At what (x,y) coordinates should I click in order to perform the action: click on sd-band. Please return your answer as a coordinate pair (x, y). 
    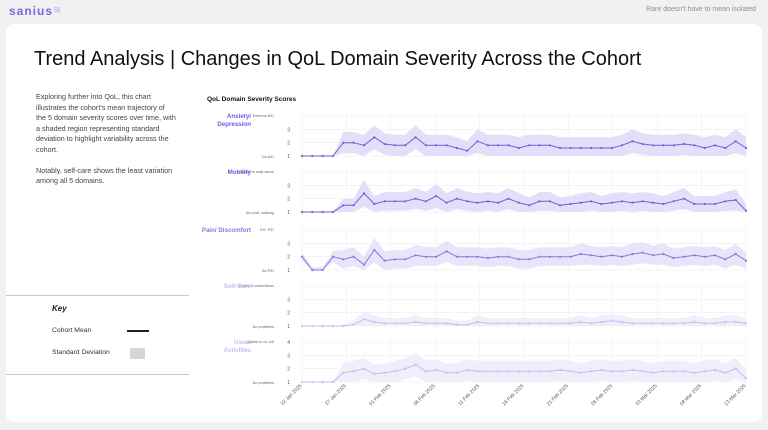
    Looking at the image, I should click on (524, 254).